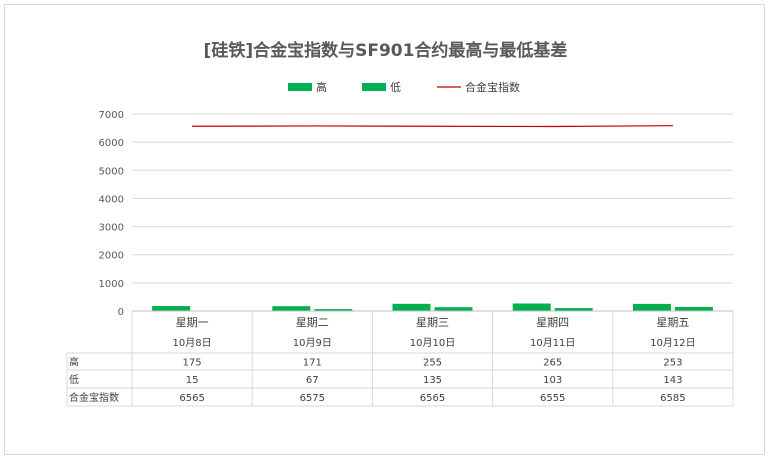 The width and height of the screenshot is (771, 461). I want to click on category-day-label: 星期四, so click(552, 322).